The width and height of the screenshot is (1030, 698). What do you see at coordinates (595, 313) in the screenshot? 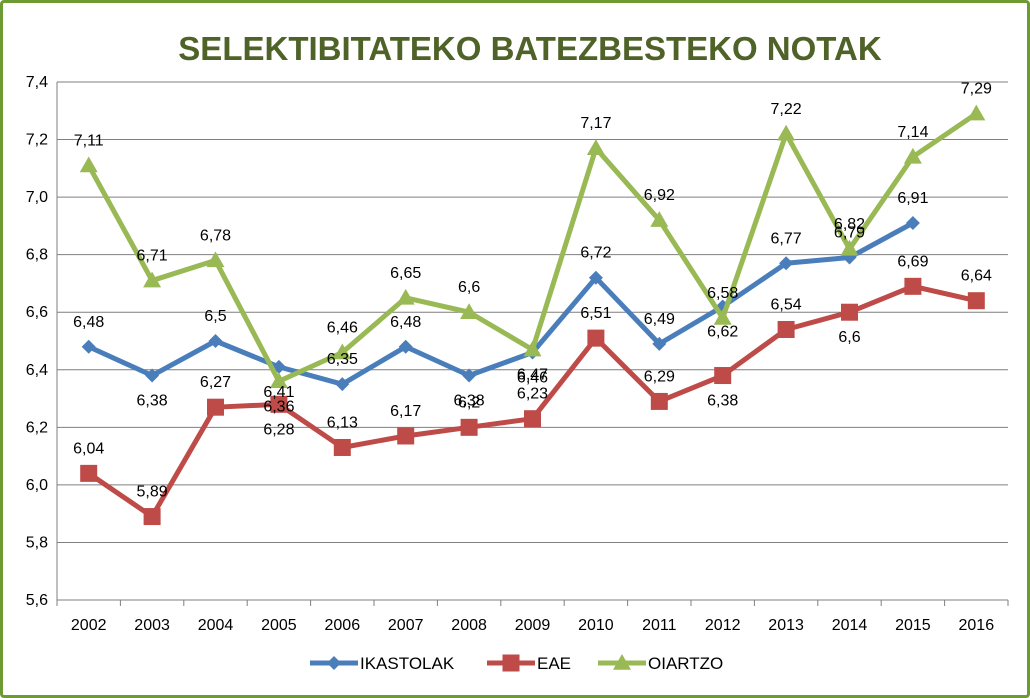
I see `data-label: 6,51` at bounding box center [595, 313].